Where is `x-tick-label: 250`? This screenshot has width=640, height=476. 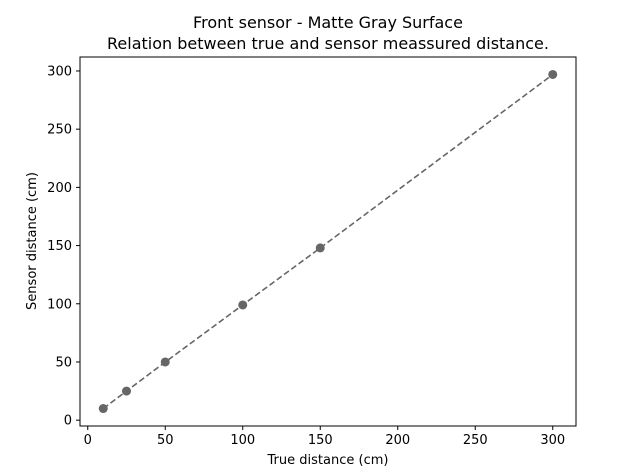
x-tick-label: 250 is located at coordinates (475, 440).